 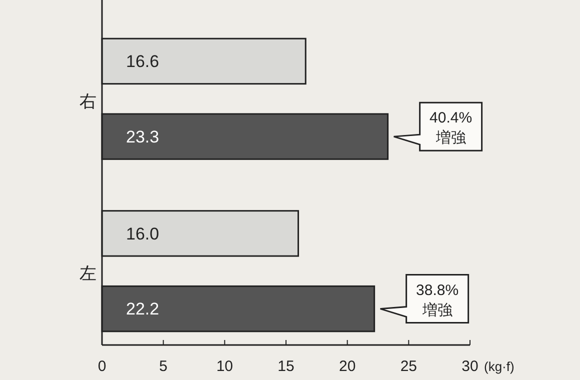 What do you see at coordinates (143, 234) in the screenshot?
I see `data-label: 16.0` at bounding box center [143, 234].